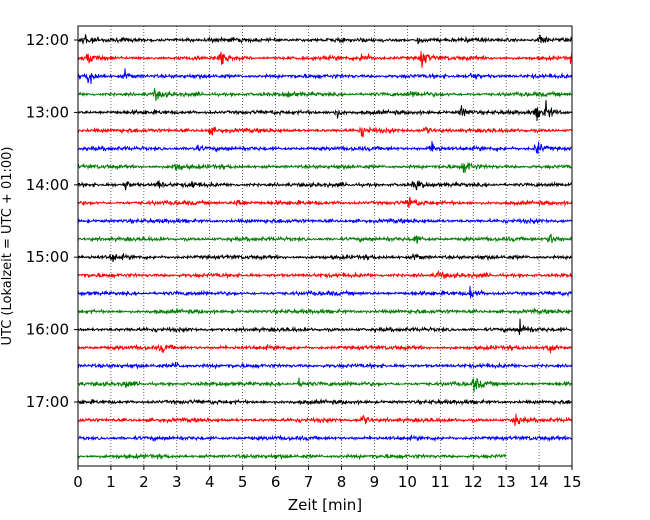 This screenshot has width=650, height=520. Describe the element at coordinates (276, 482) in the screenshot. I see `x-tick-label: 6` at that location.